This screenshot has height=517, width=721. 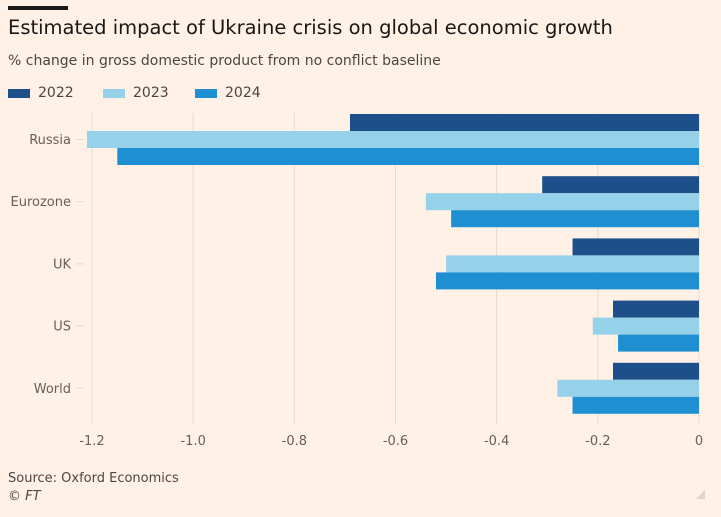 I want to click on y-category-label: Eurozone, so click(x=41, y=202).